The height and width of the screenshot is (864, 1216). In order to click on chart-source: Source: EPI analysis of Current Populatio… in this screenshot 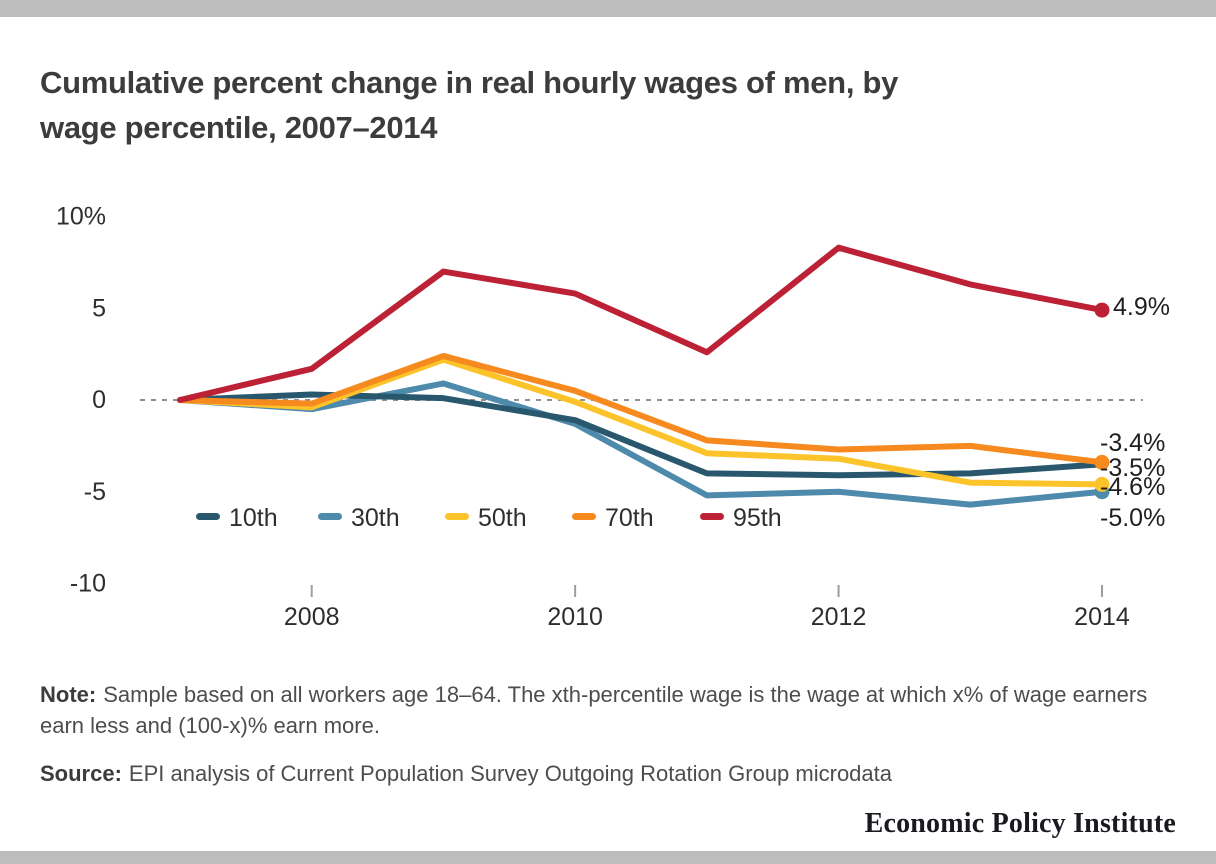, I will do `click(605, 773)`.